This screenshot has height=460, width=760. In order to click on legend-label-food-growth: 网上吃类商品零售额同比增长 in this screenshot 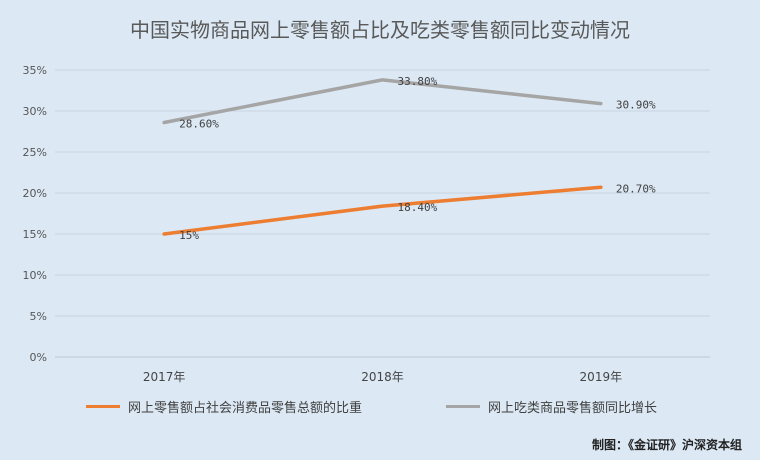, I will do `click(573, 408)`.